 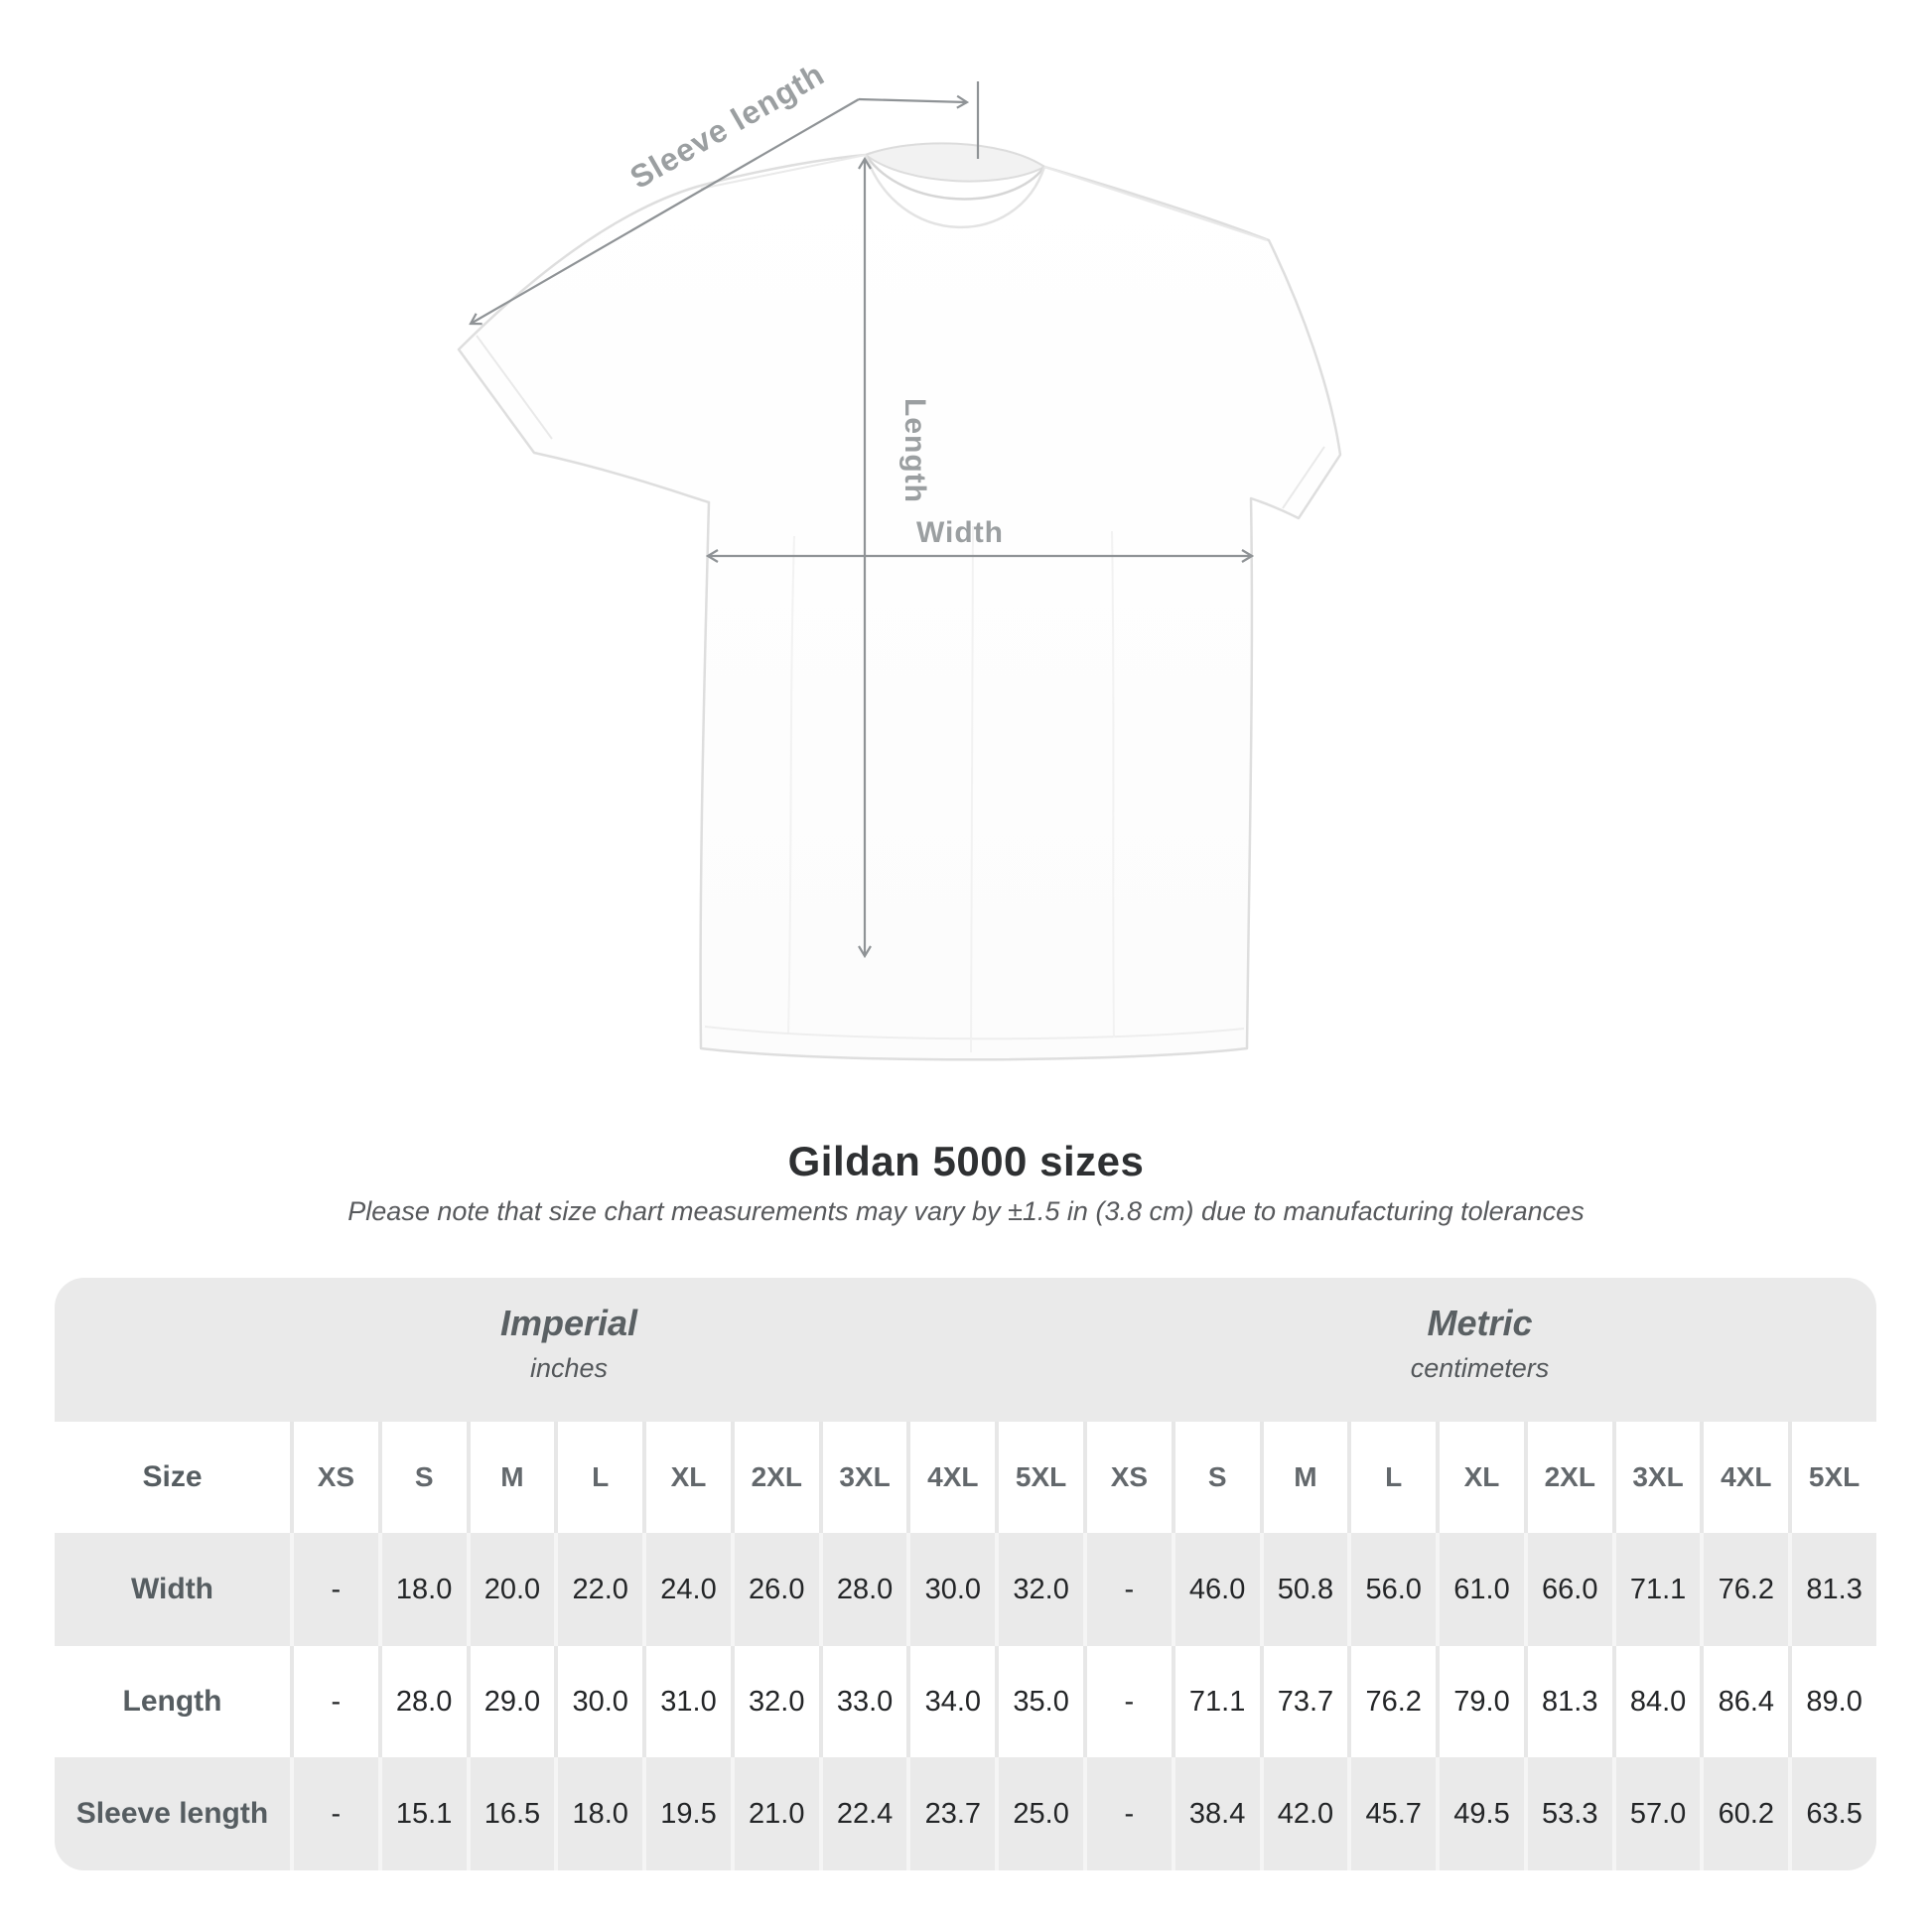 What do you see at coordinates (687, 1701) in the screenshot?
I see `value-cell: 31.0` at bounding box center [687, 1701].